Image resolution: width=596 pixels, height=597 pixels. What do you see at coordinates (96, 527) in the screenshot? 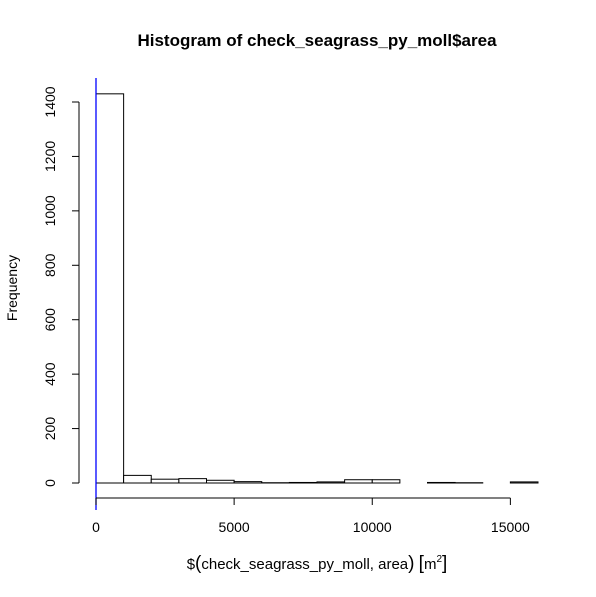
I see `x-tick-label: 0` at bounding box center [96, 527].